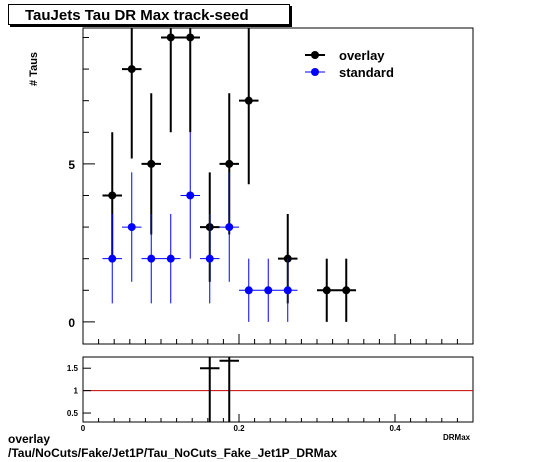 The height and width of the screenshot is (462, 546). Describe the element at coordinates (149, 14) in the screenshot. I see `chart-title: TauJets Tau DR Max track-seed` at that location.